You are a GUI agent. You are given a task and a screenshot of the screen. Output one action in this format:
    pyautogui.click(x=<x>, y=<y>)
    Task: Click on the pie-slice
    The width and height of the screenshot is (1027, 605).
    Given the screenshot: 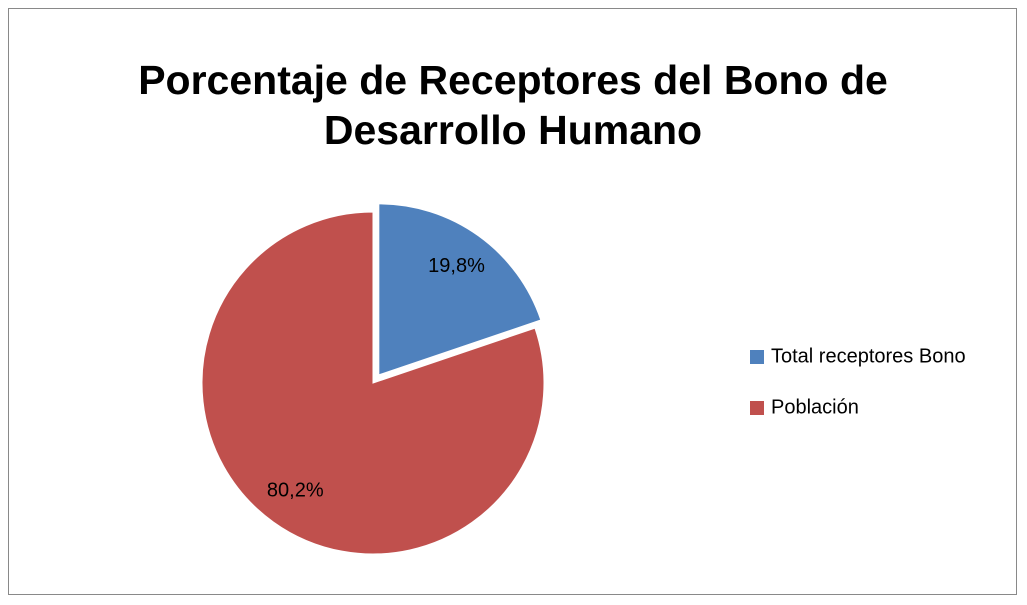 What is the action you would take?
    pyautogui.click(x=460, y=289)
    